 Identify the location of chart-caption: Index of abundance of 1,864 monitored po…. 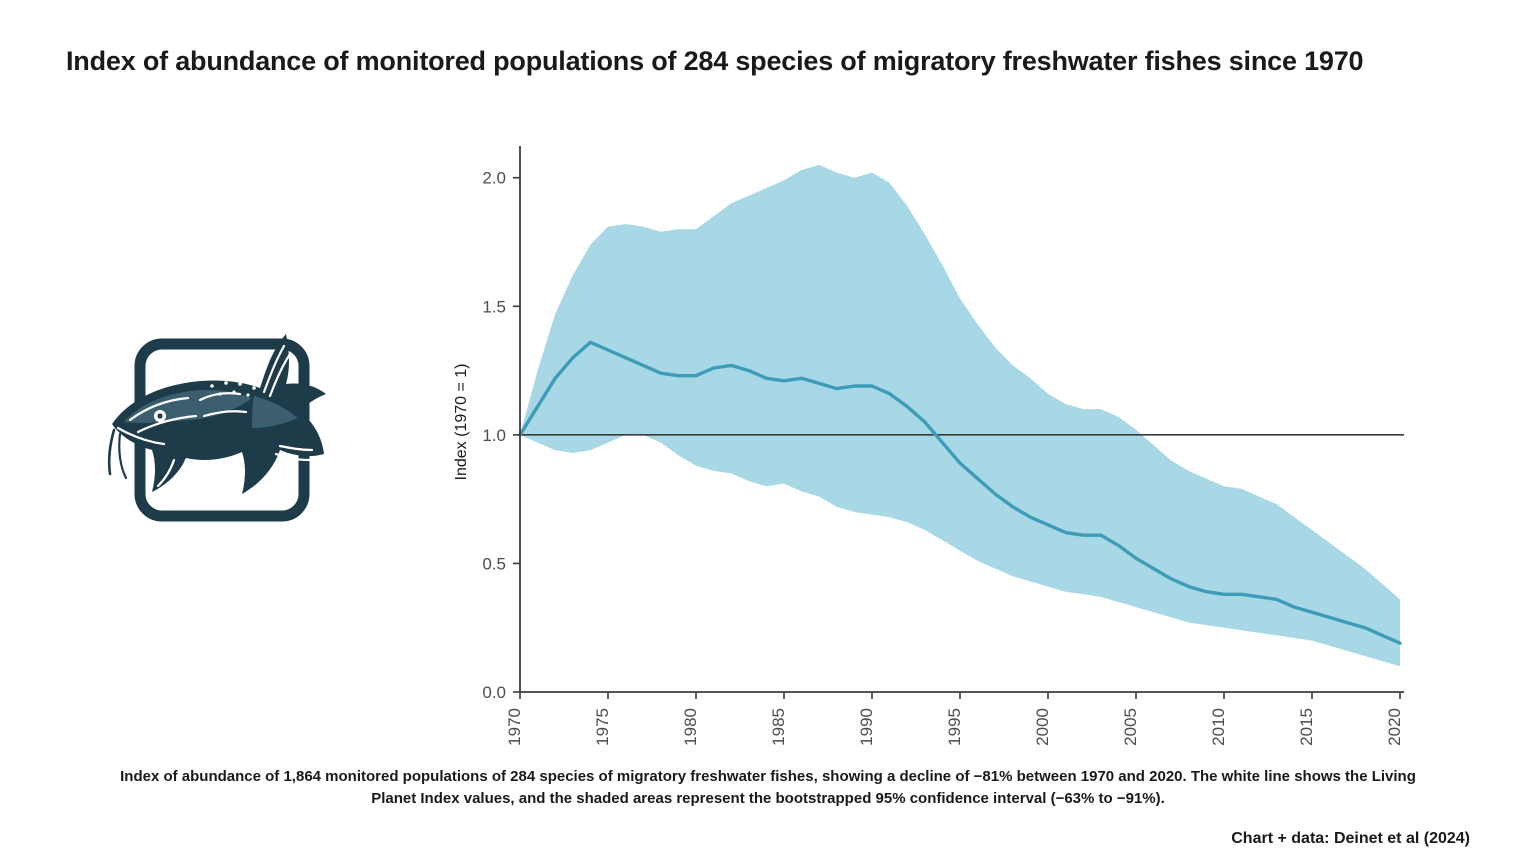
(768, 787).